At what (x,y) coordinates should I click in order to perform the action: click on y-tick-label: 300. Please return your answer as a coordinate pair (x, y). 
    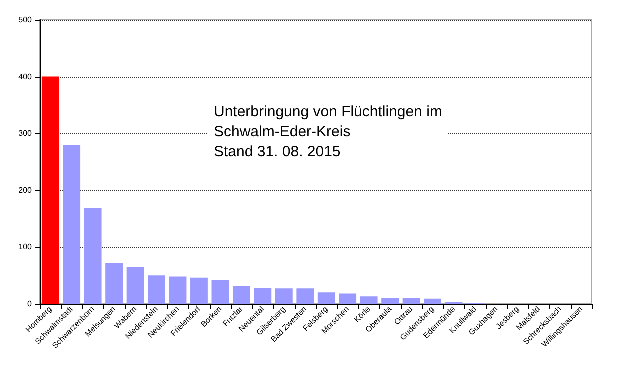
    Looking at the image, I should click on (25, 133).